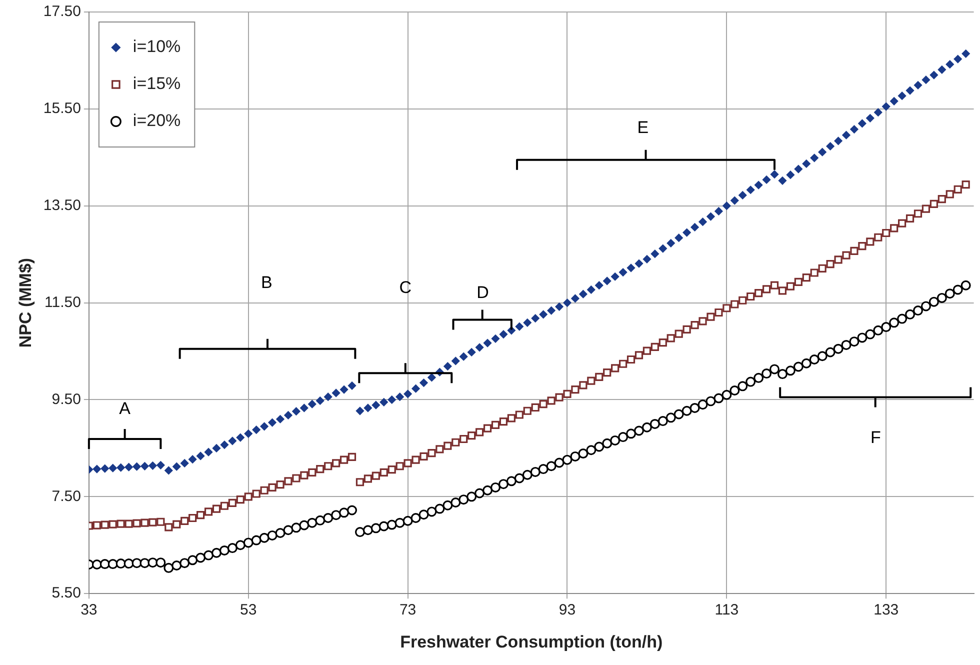 The image size is (980, 665). What do you see at coordinates (875, 438) in the screenshot?
I see `annotation: F` at bounding box center [875, 438].